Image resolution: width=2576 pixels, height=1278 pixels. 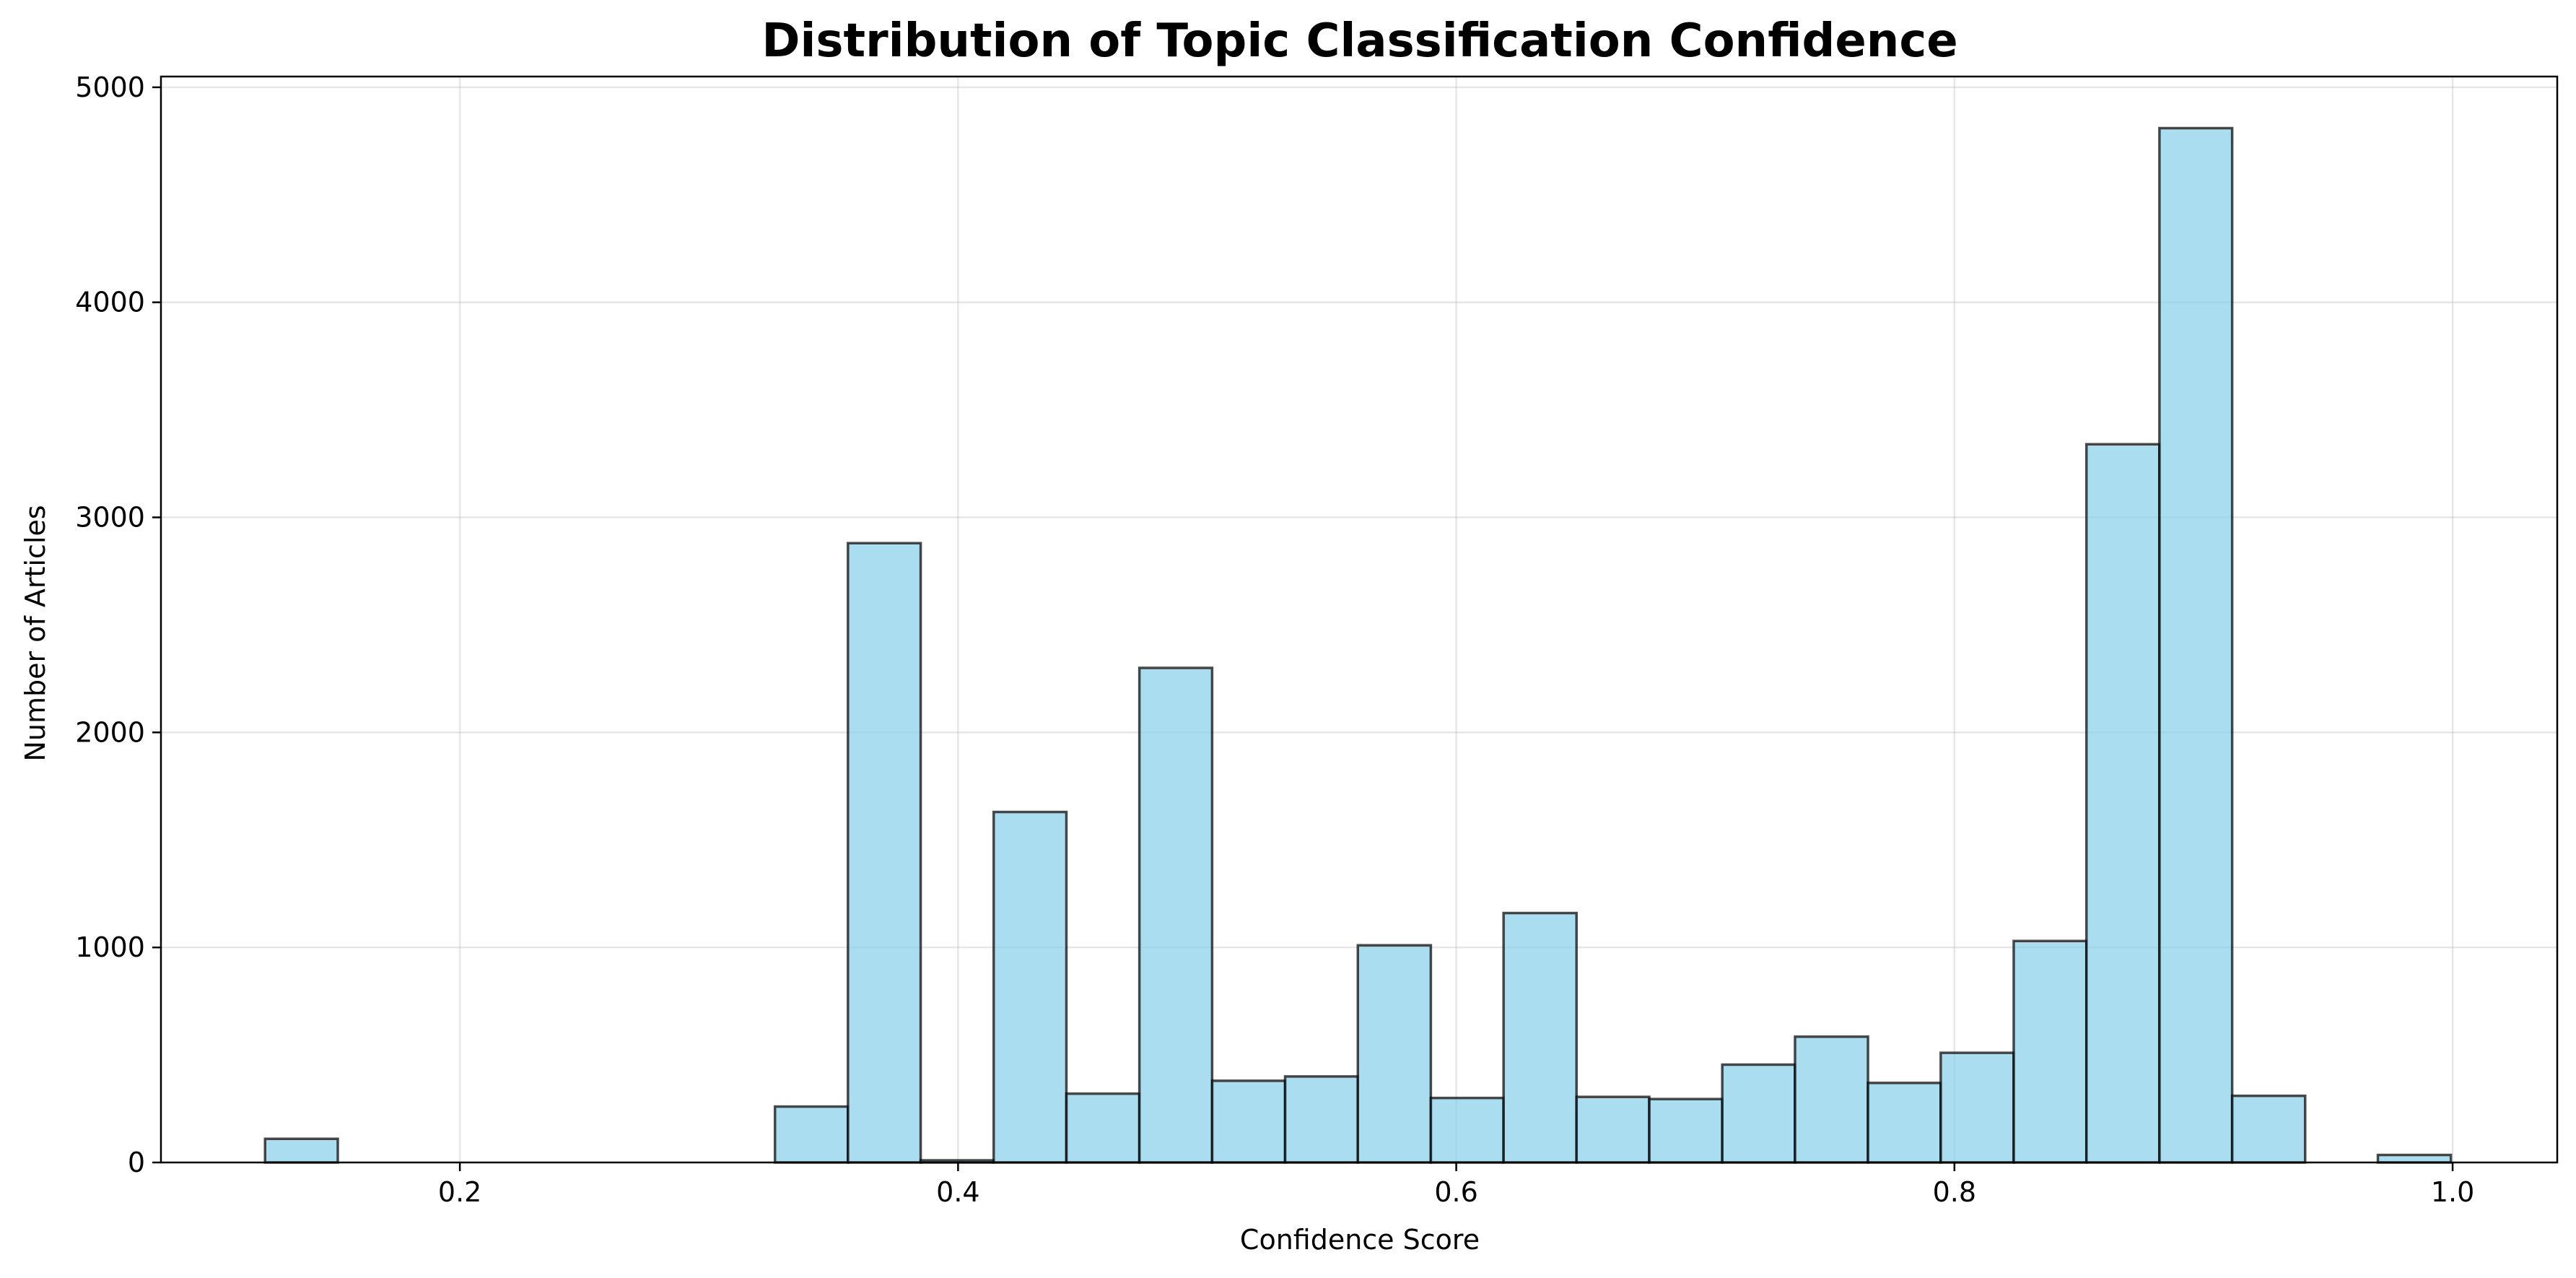 What do you see at coordinates (2452, 1192) in the screenshot?
I see `x-tick-label: 1.0` at bounding box center [2452, 1192].